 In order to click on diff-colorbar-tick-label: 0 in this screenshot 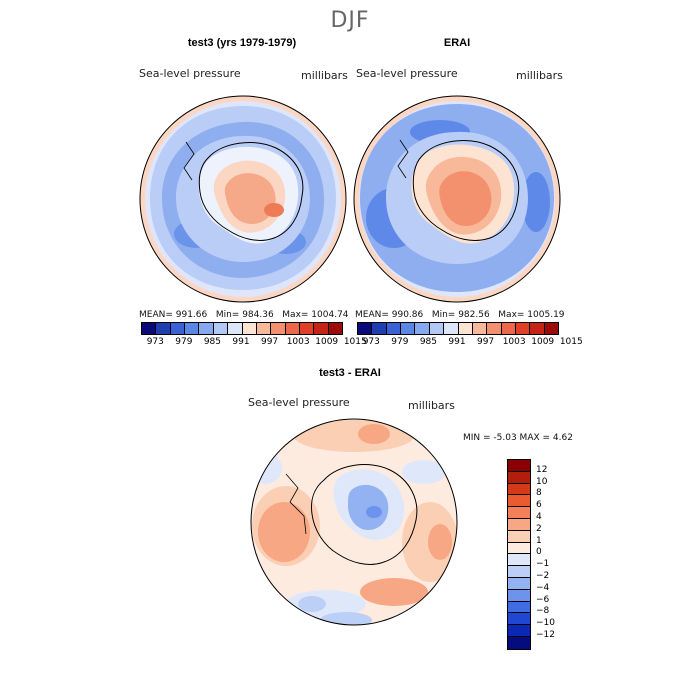, I will do `click(539, 552)`.